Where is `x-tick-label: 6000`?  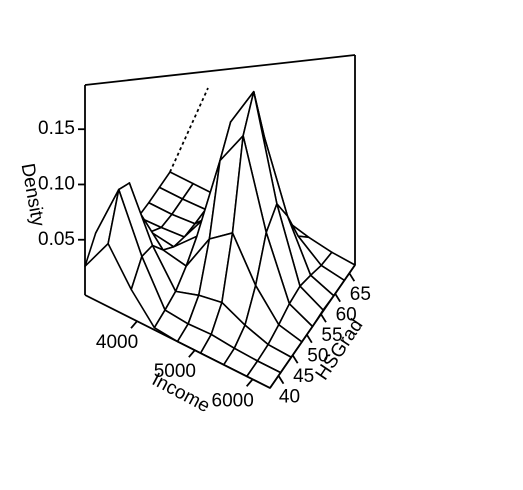
x-tick-label: 6000 is located at coordinates (233, 400).